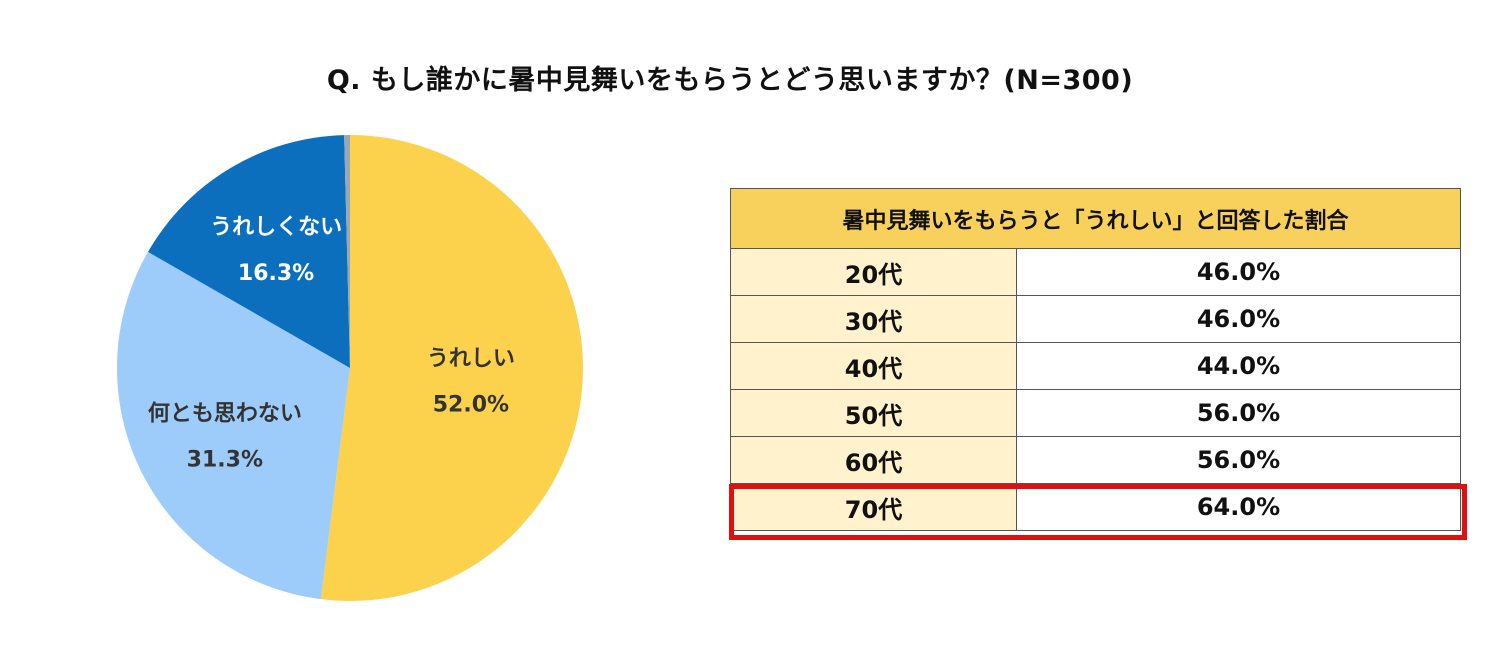 Image resolution: width=1507 pixels, height=653 pixels. What do you see at coordinates (873, 272) in the screenshot?
I see `age-cell: 20代` at bounding box center [873, 272].